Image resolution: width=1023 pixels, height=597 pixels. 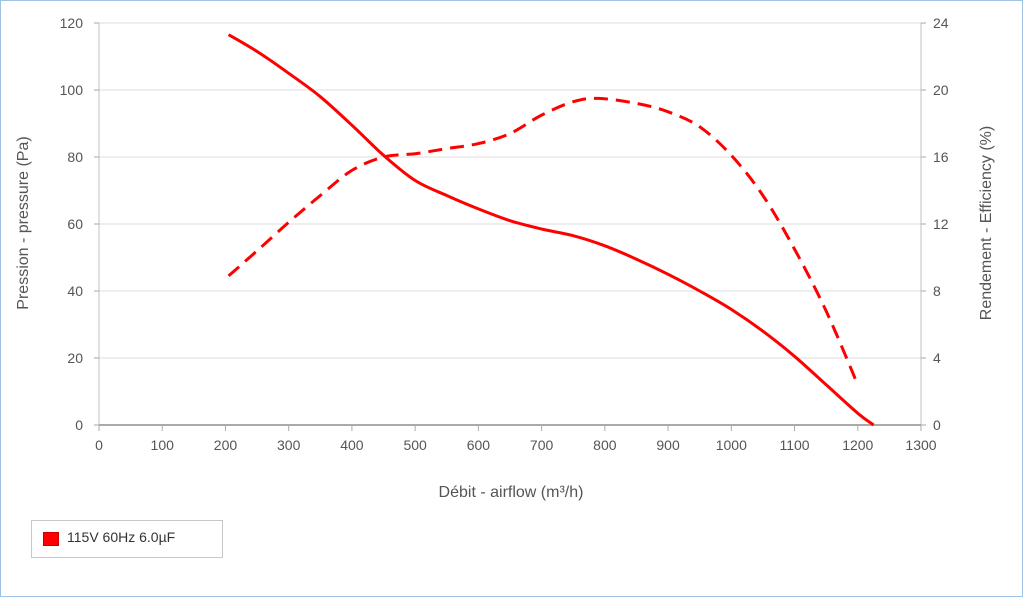 I want to click on x-tick-label: 1300, so click(x=920, y=445).